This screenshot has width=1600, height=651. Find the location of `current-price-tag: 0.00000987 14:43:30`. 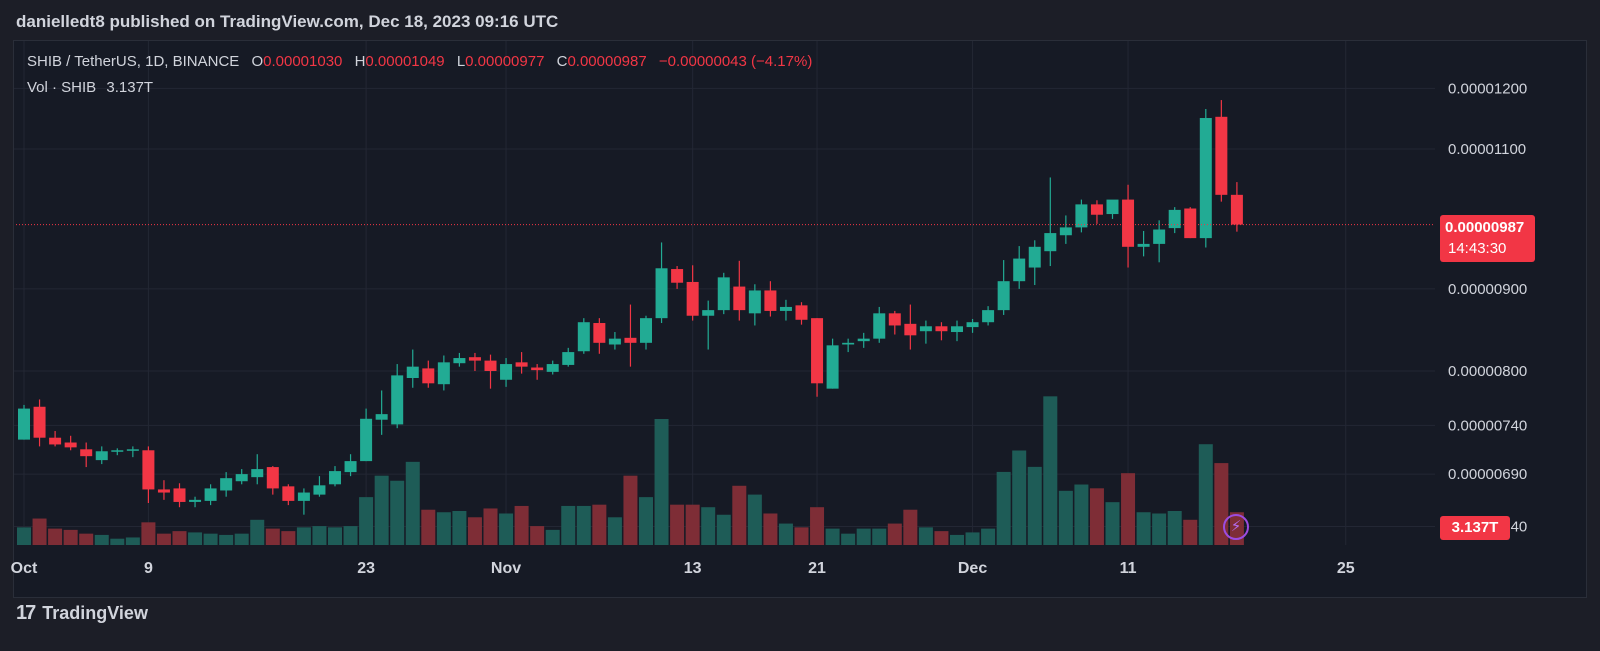

current-price-tag: 0.00000987 14:43:30 is located at coordinates (1487, 238).